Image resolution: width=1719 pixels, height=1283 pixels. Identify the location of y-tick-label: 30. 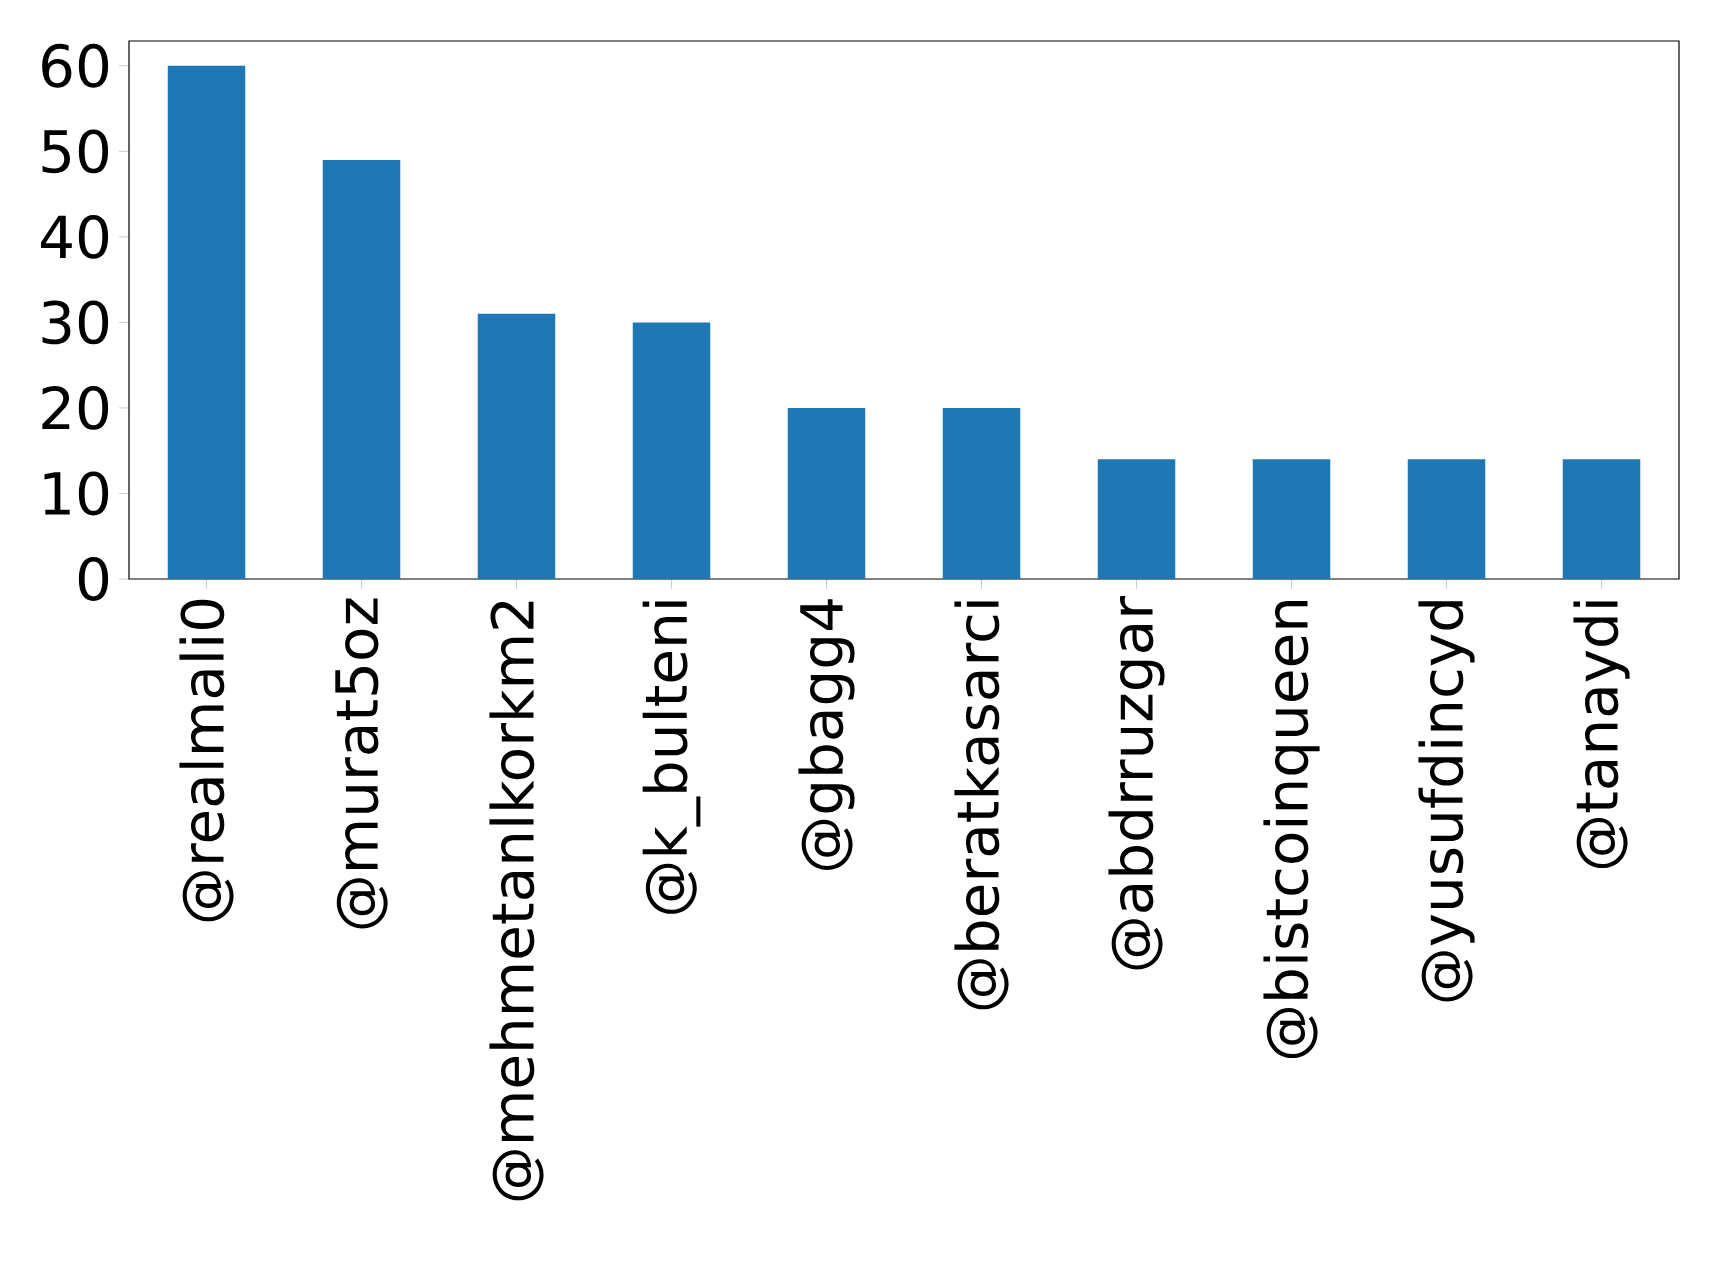
(75, 322).